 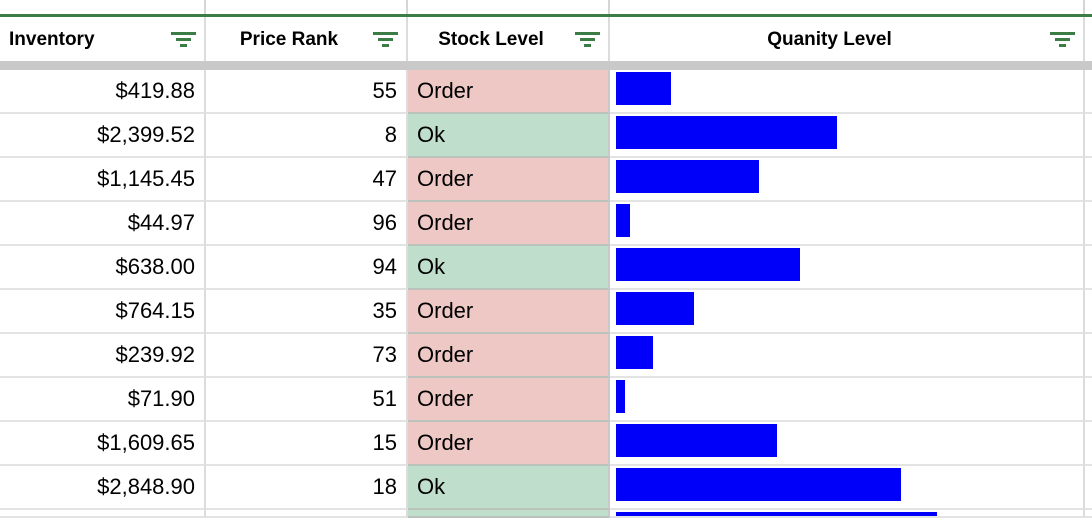 I want to click on column-header-label: Inventory, so click(x=52, y=39).